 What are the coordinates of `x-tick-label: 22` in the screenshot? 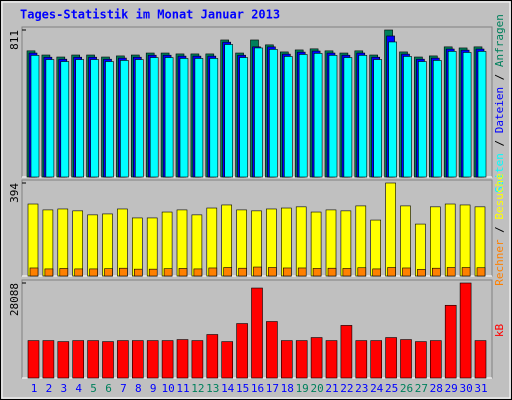 It's located at (346, 388).